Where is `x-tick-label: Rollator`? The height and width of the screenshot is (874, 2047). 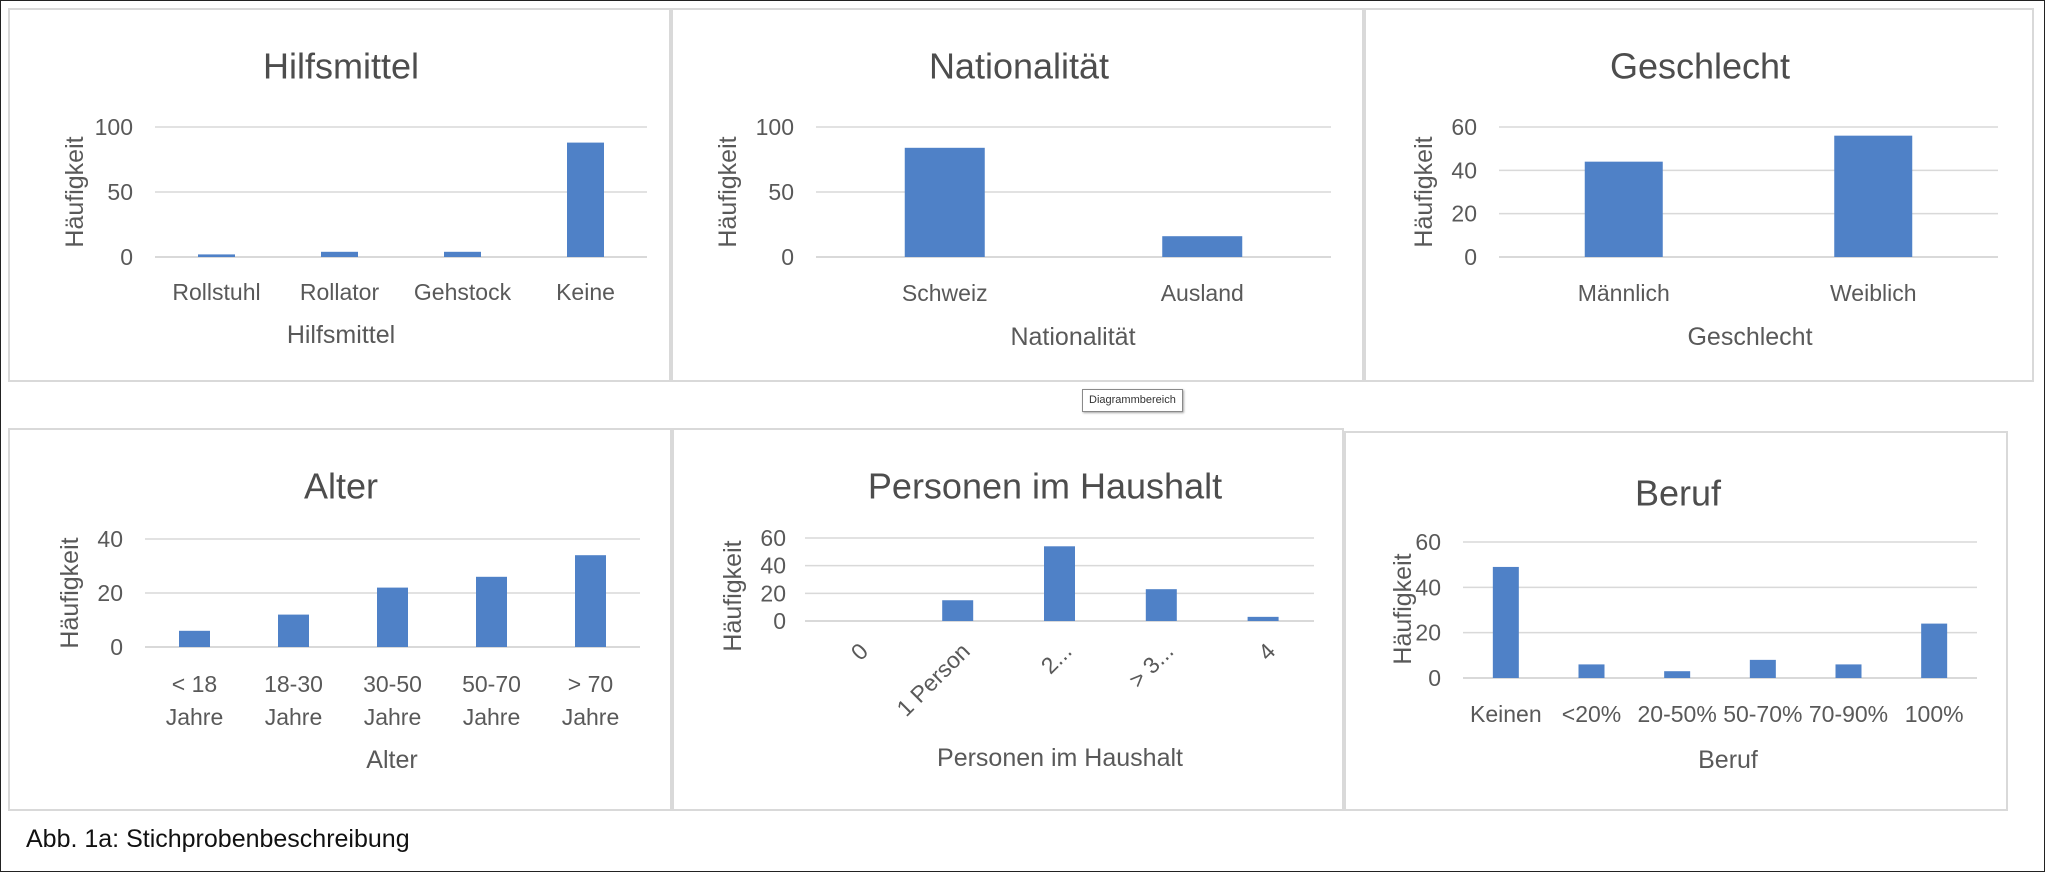
x-tick-label: Rollator is located at coordinates (340, 292).